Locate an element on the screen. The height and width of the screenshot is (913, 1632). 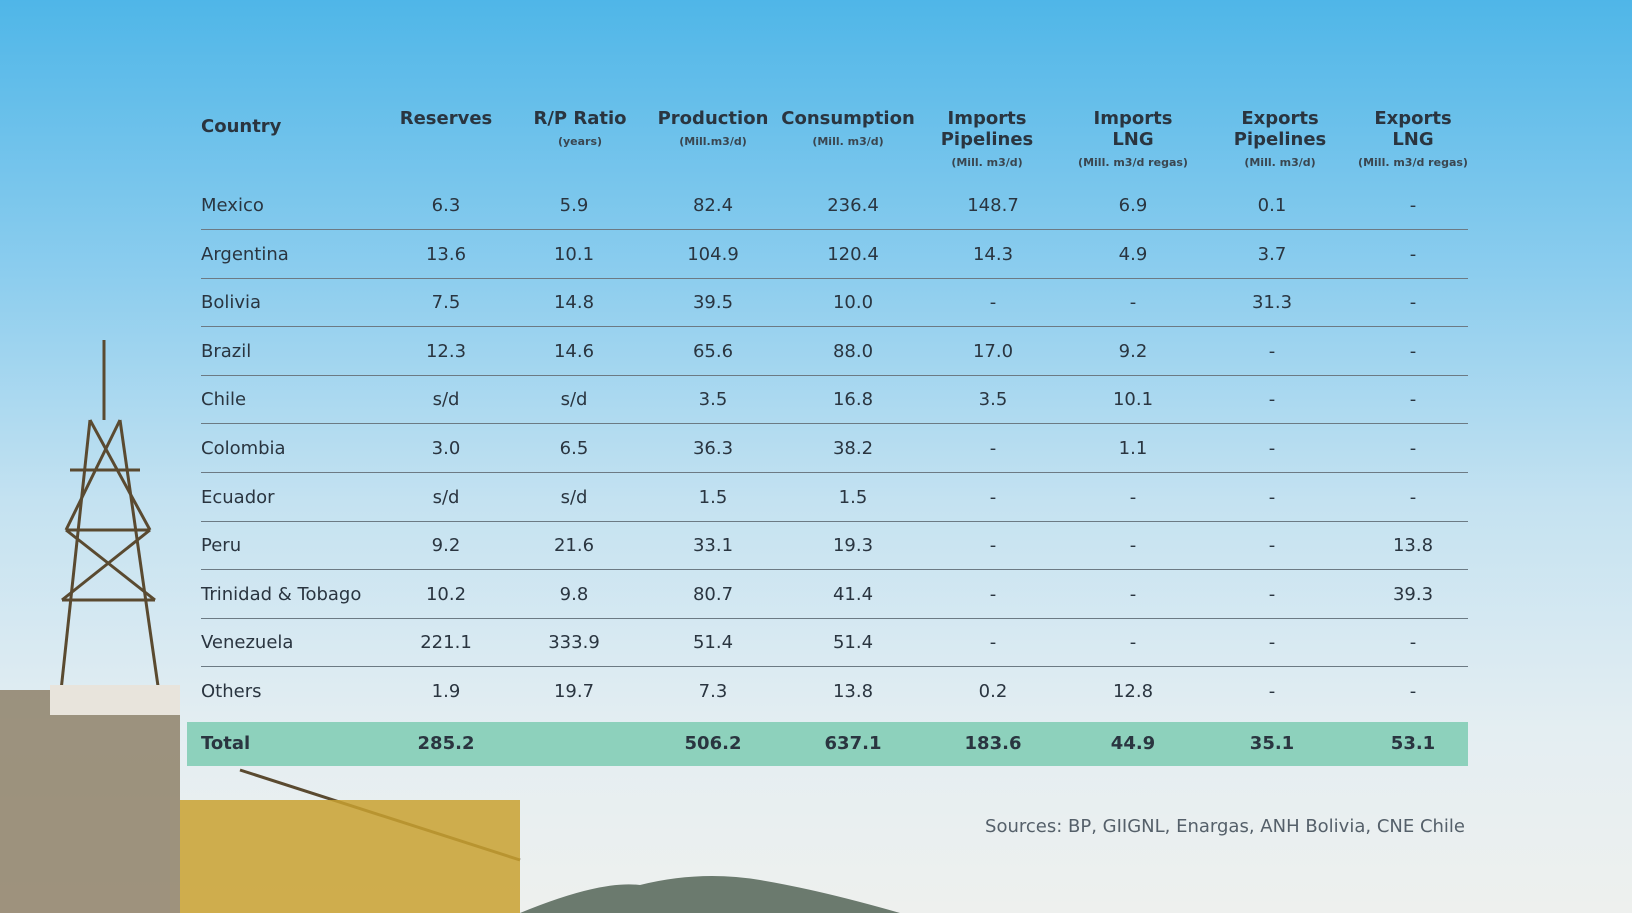
row-label: Peru is located at coordinates (221, 546).